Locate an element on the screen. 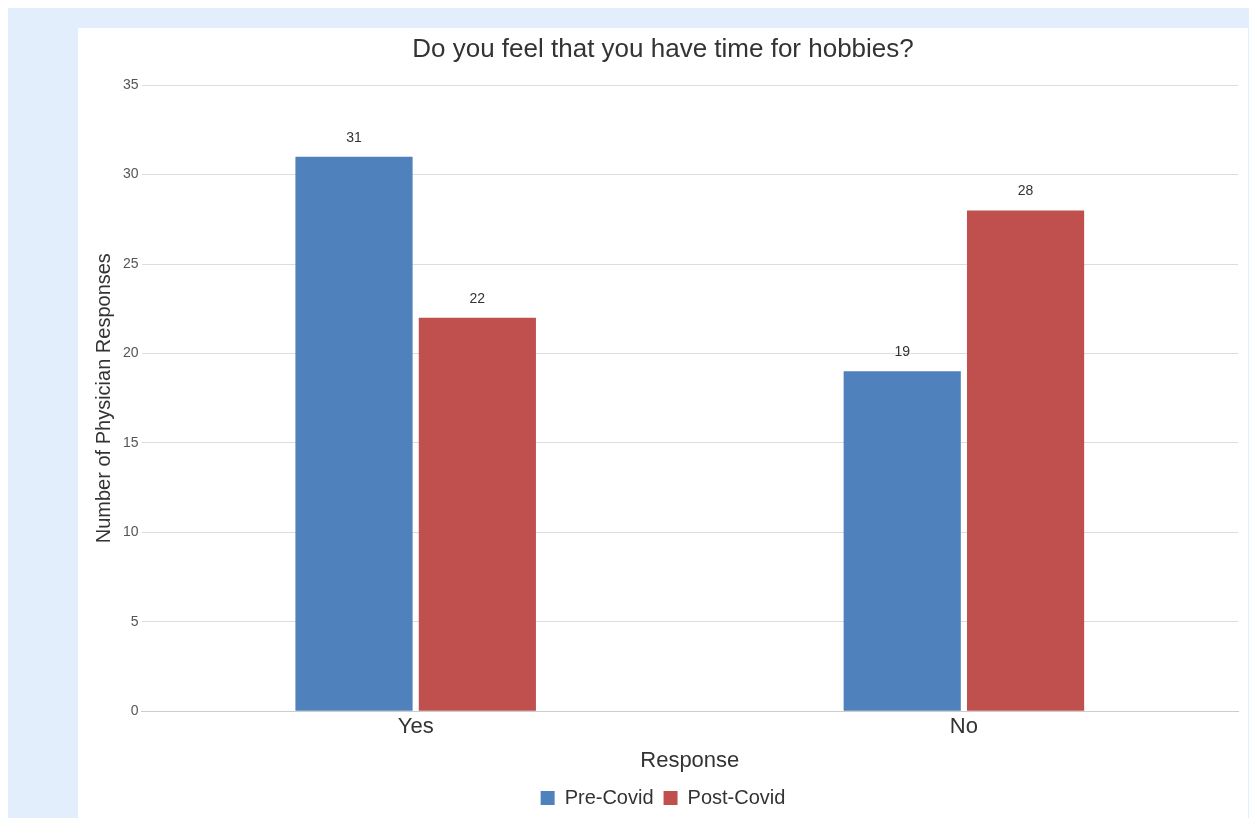  y-tick-label: 25 is located at coordinates (130, 262).